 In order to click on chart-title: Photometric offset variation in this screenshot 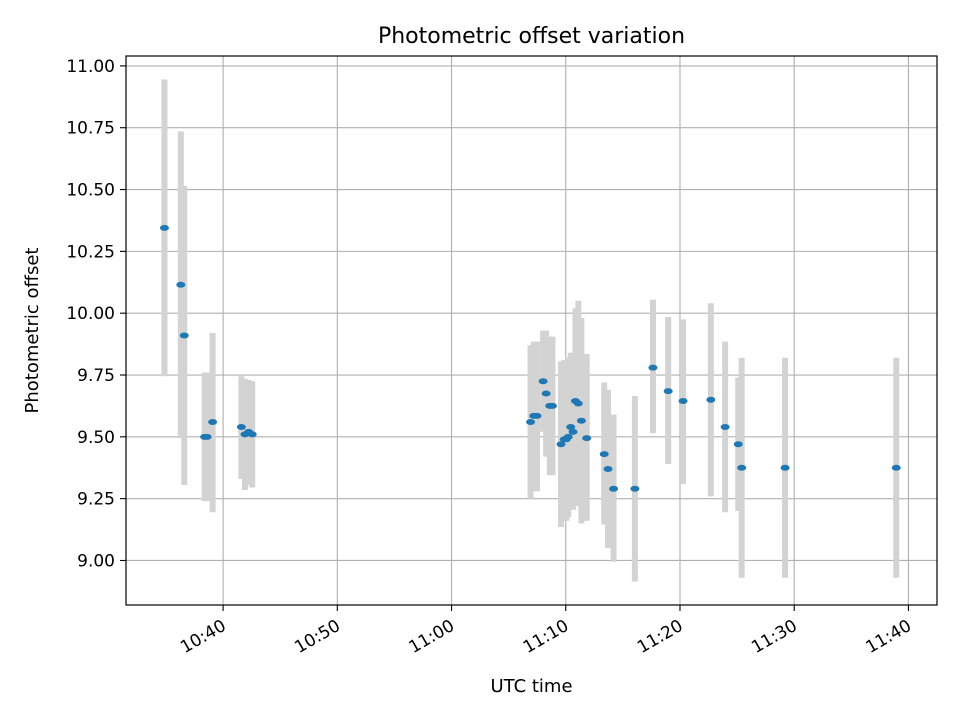, I will do `click(531, 36)`.